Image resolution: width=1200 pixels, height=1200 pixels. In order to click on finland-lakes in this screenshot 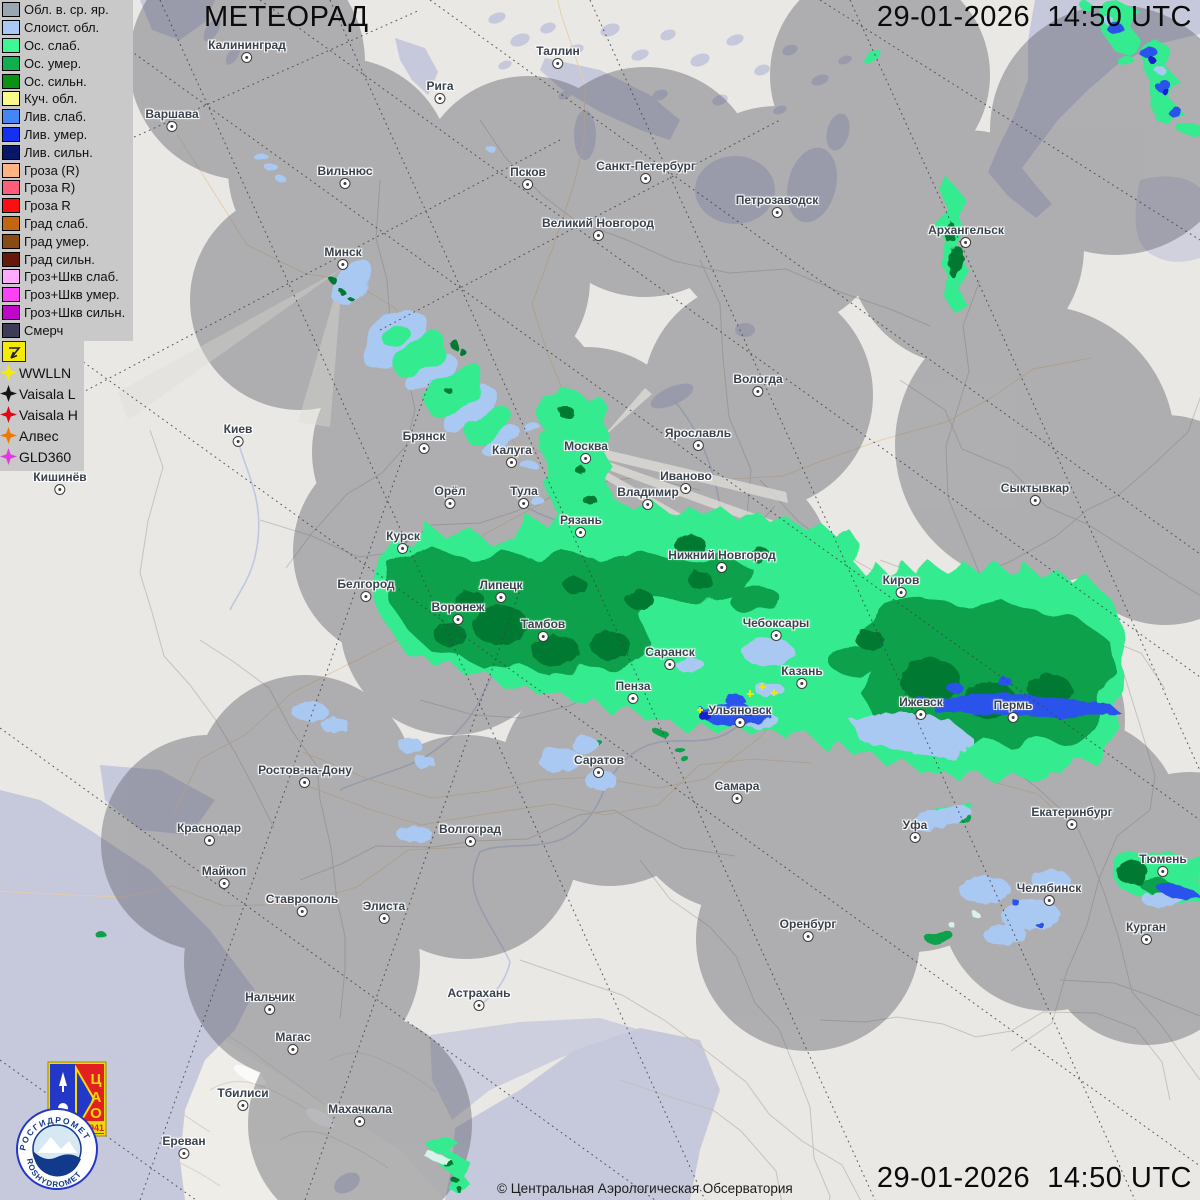, I will do `click(670, 63)`.